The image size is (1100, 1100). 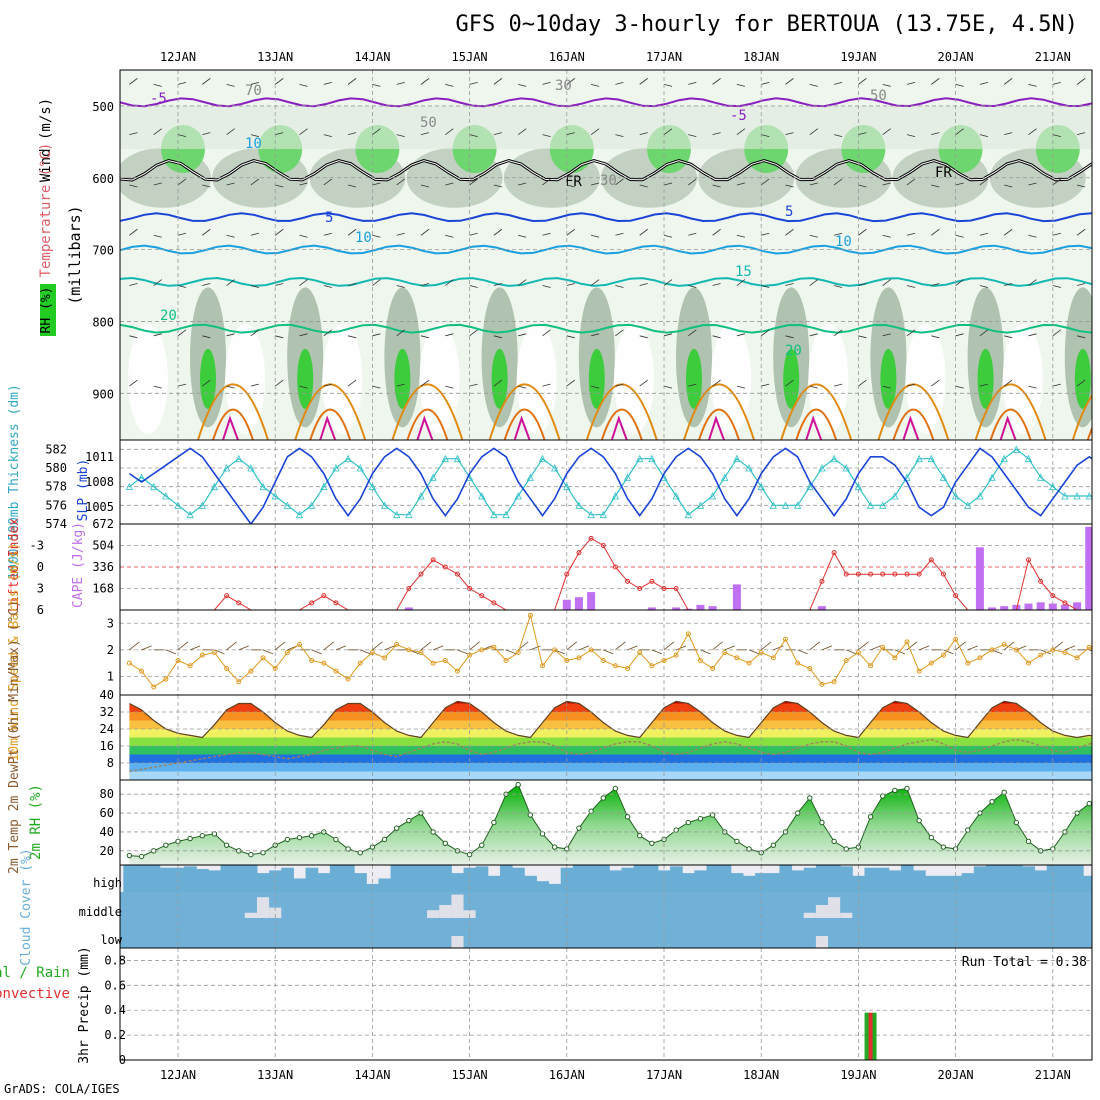 I want to click on date-label-top: 21JAN, so click(x=1053, y=57).